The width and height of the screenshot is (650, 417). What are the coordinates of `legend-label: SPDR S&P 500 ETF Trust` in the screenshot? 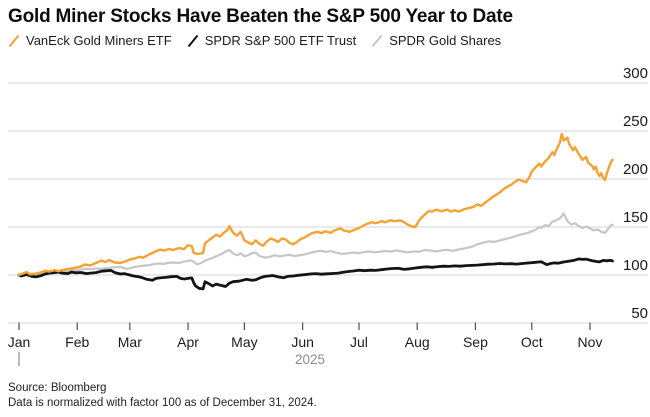 It's located at (280, 40).